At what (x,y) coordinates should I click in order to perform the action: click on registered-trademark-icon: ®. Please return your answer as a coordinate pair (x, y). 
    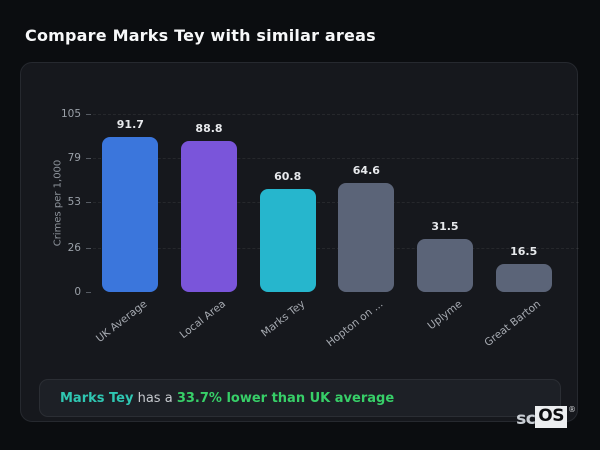
    Looking at the image, I should click on (572, 409).